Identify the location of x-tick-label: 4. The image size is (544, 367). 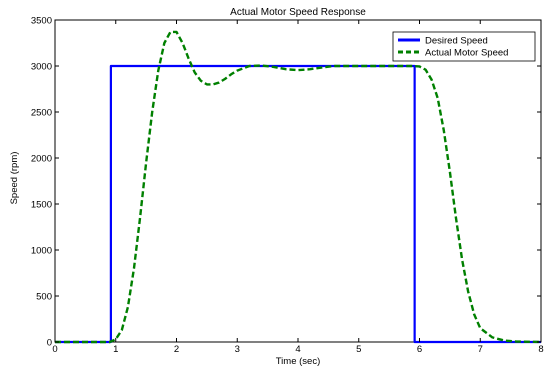
(297, 349).